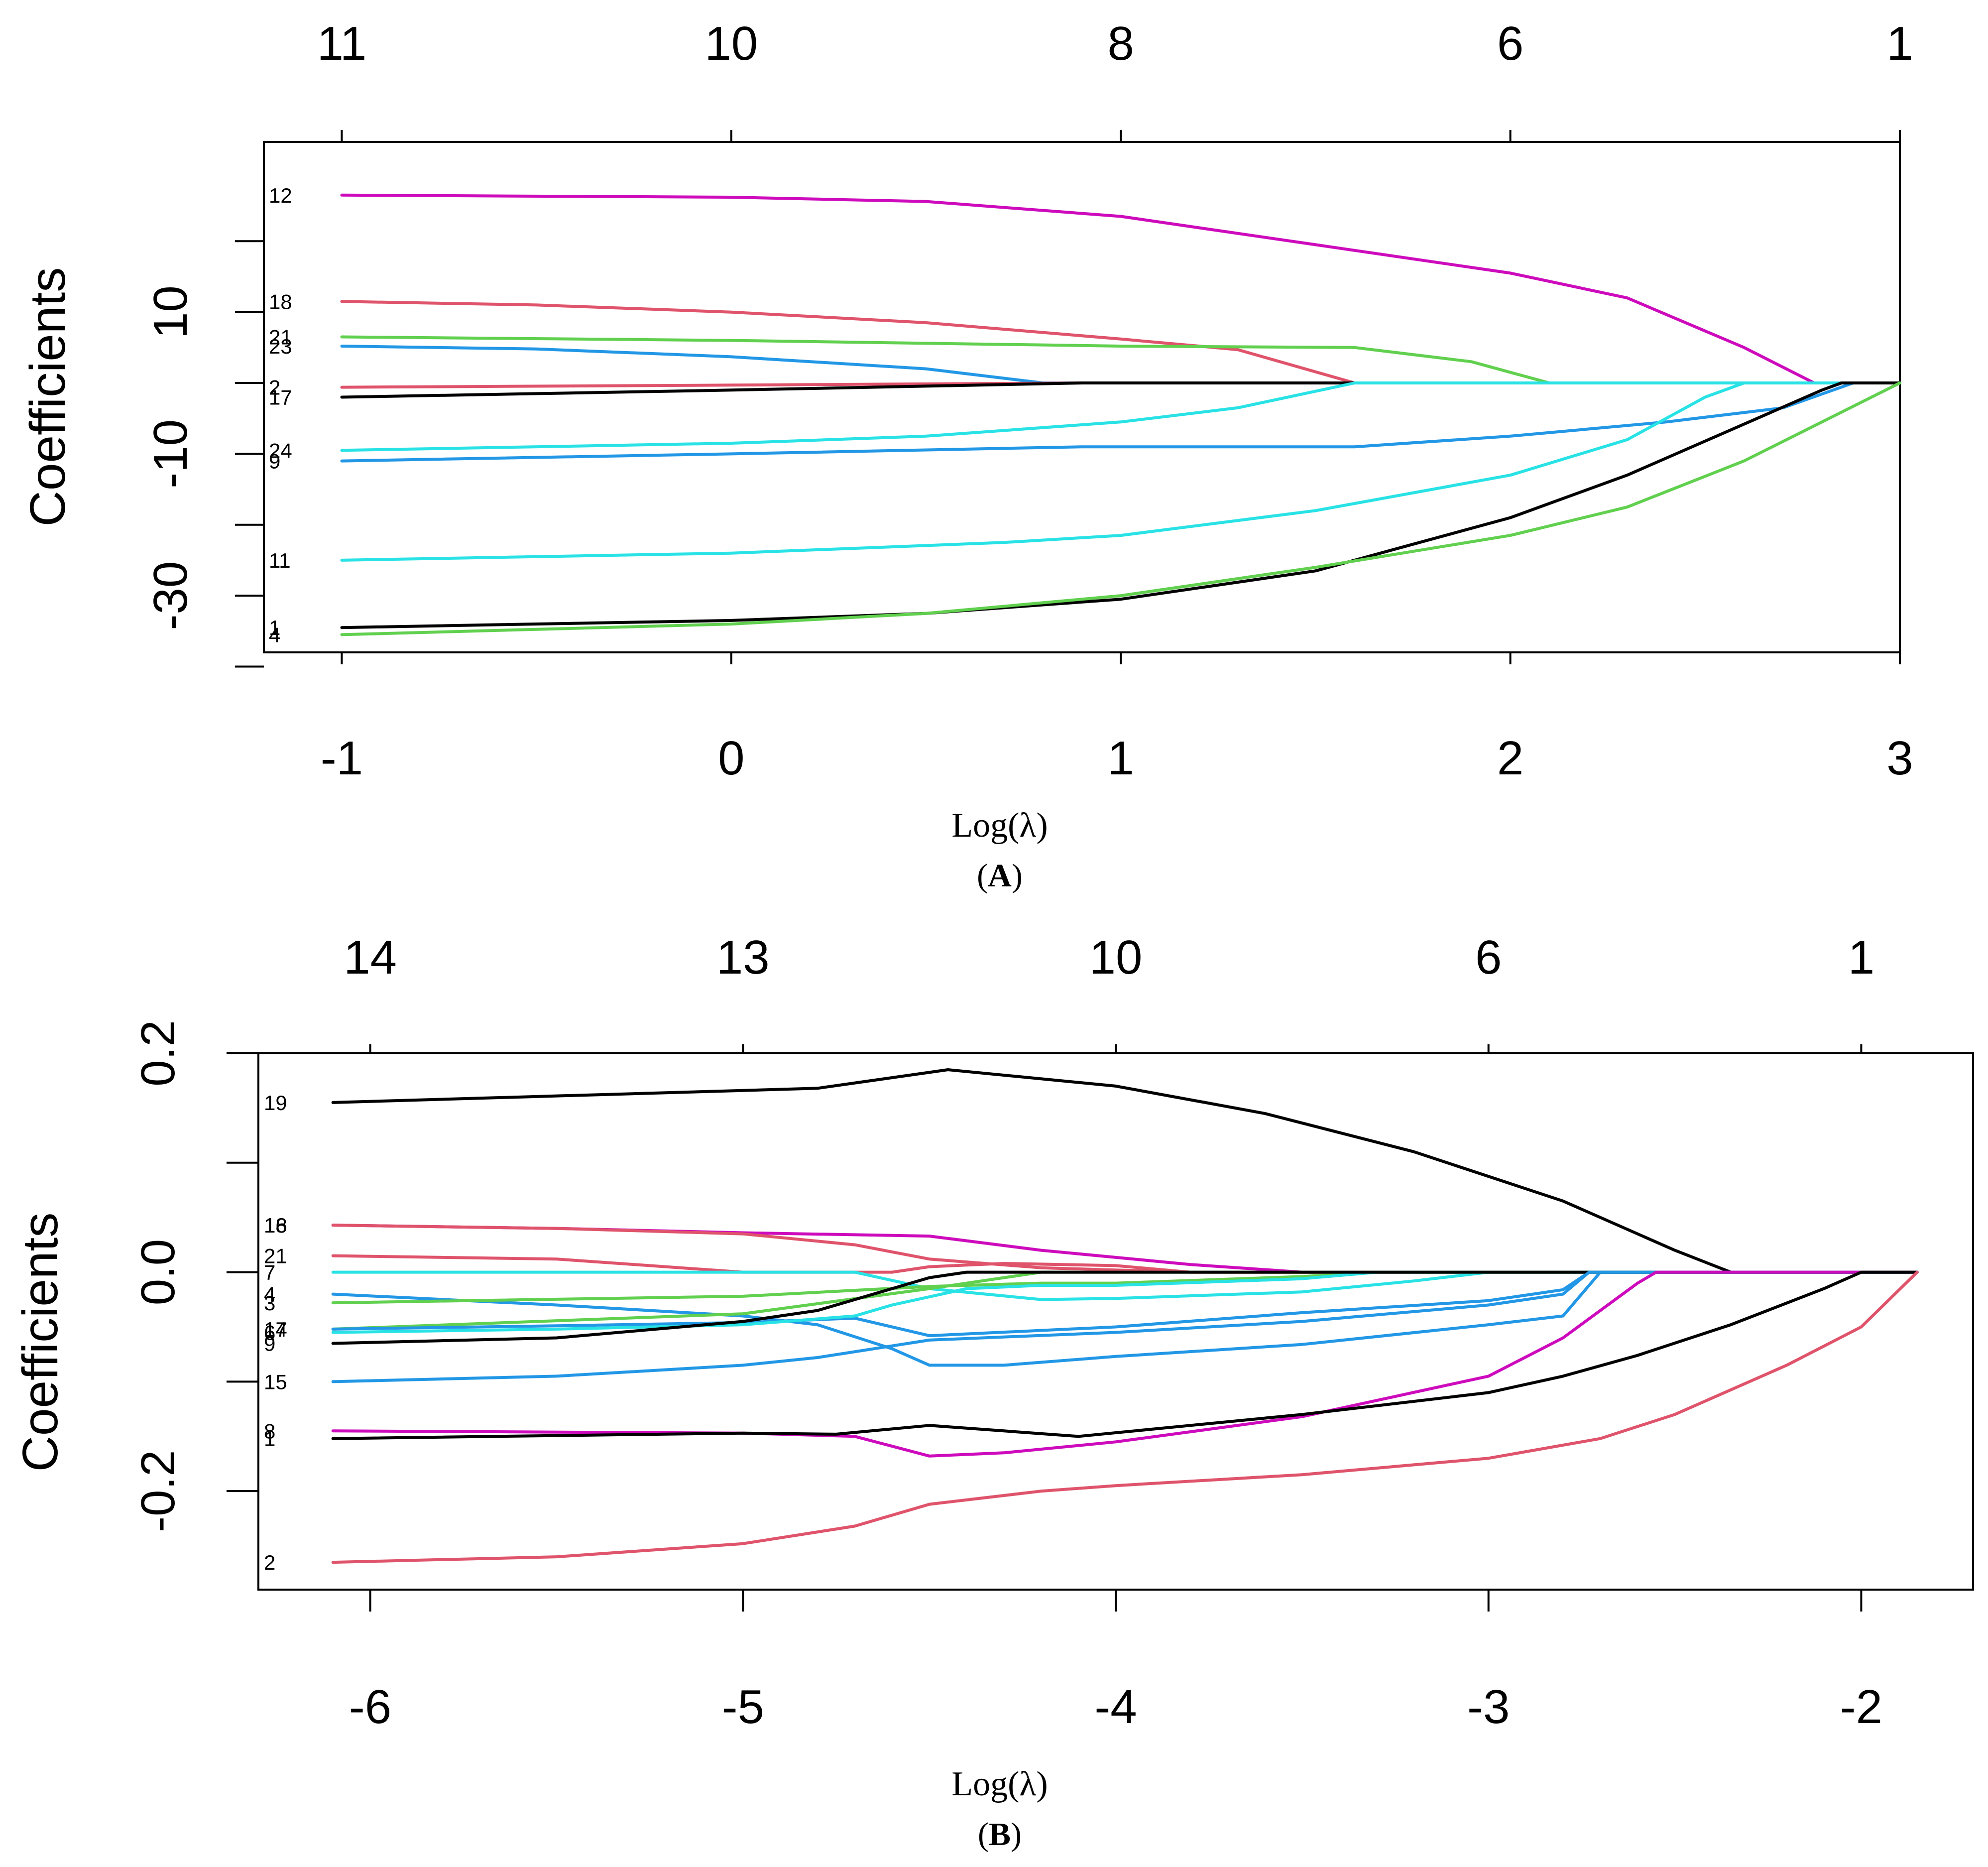 This screenshot has height=1867, width=1988. What do you see at coordinates (1125, 1264) in the screenshot?
I see `panel-b-series-21-line` at bounding box center [1125, 1264].